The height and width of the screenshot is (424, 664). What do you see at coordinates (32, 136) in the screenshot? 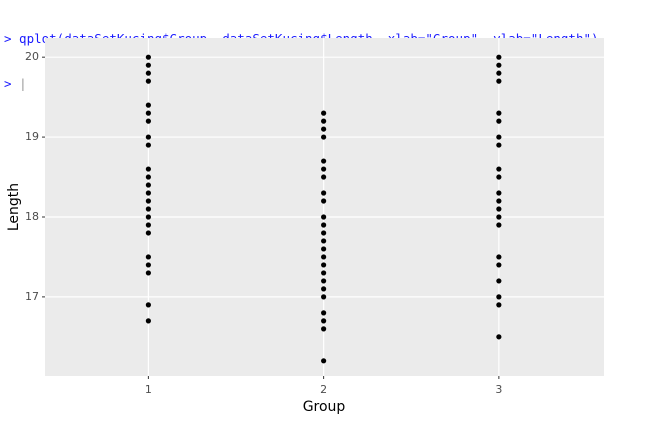
I see `y-tick-label: 19` at bounding box center [32, 136].